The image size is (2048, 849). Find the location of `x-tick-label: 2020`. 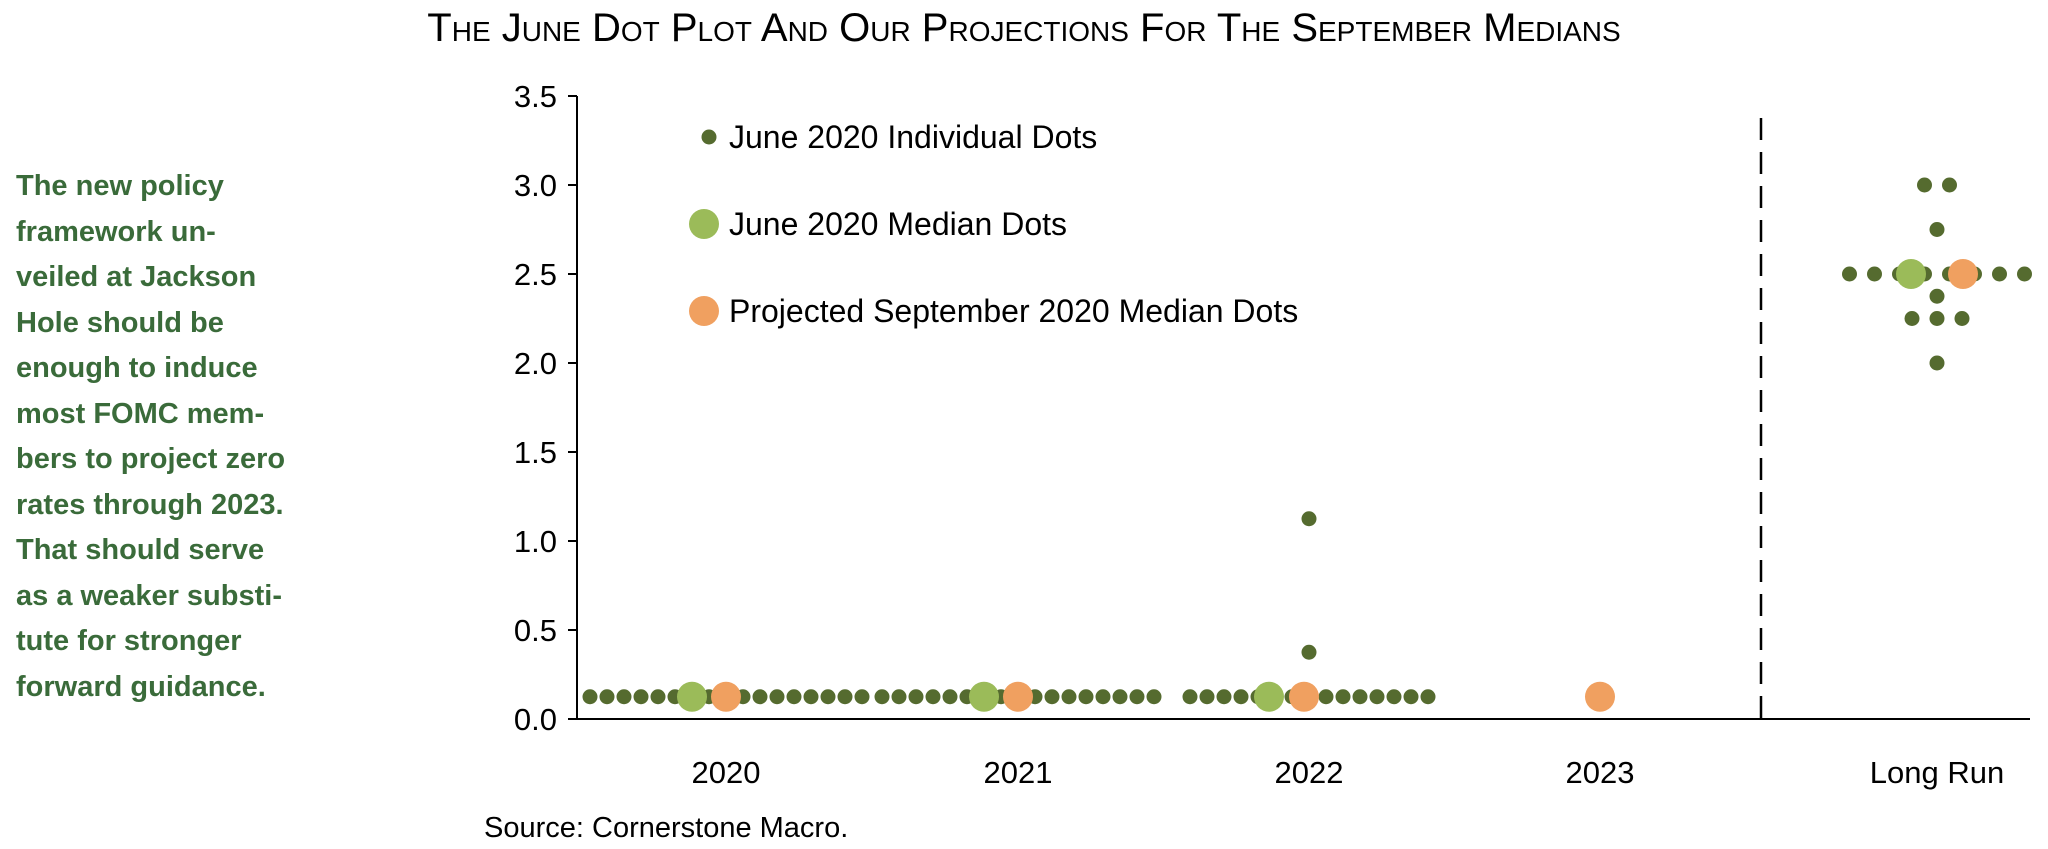

x-tick-label: 2020 is located at coordinates (726, 772).